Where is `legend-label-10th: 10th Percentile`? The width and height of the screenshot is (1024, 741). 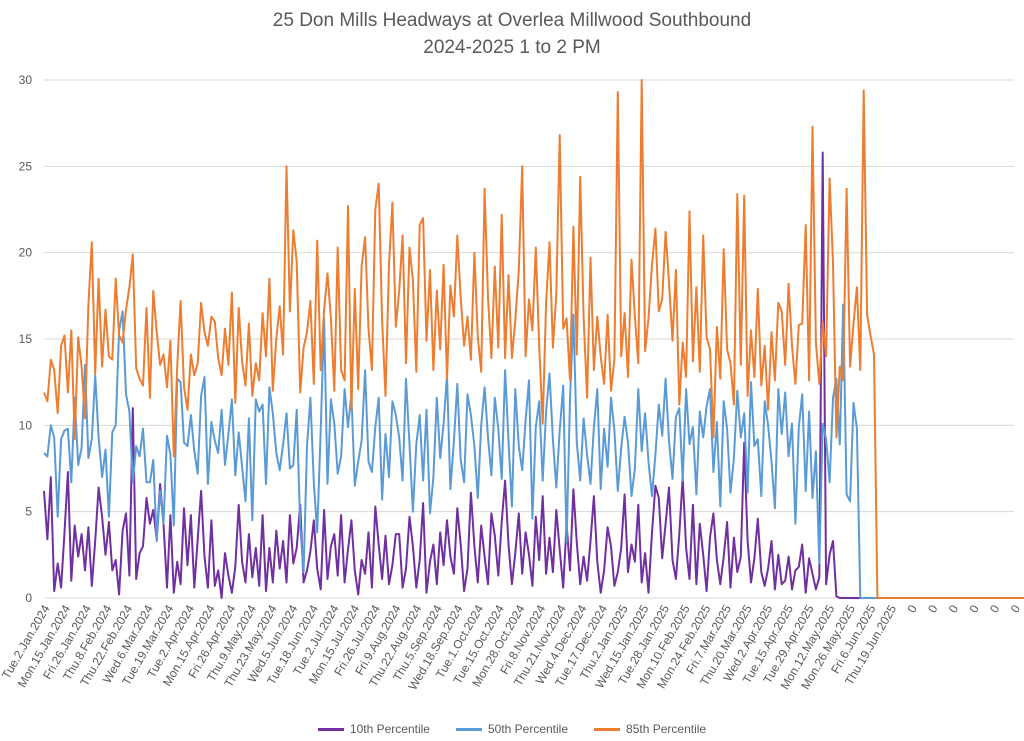 legend-label-10th: 10th Percentile is located at coordinates (389, 729).